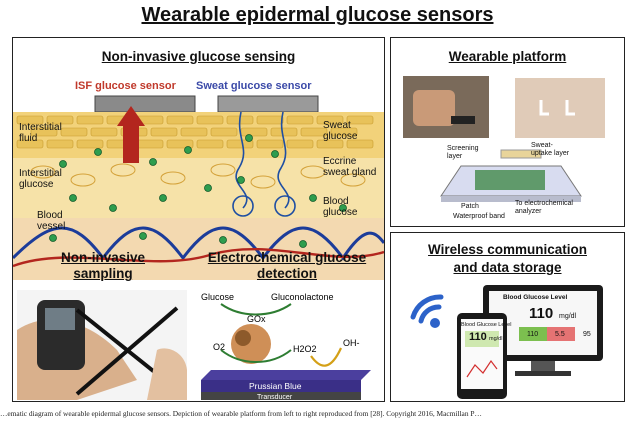 The height and width of the screenshot is (421, 635). Describe the element at coordinates (506, 342) in the screenshot. I see `wireless-illustration` at that location.